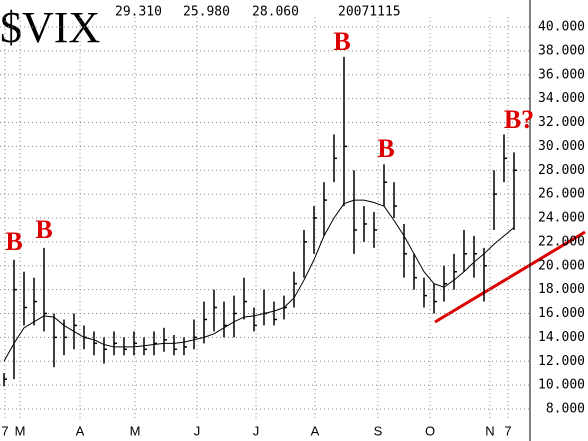  Describe the element at coordinates (565, 409) in the screenshot. I see `y-tick-label: 8.000` at that location.